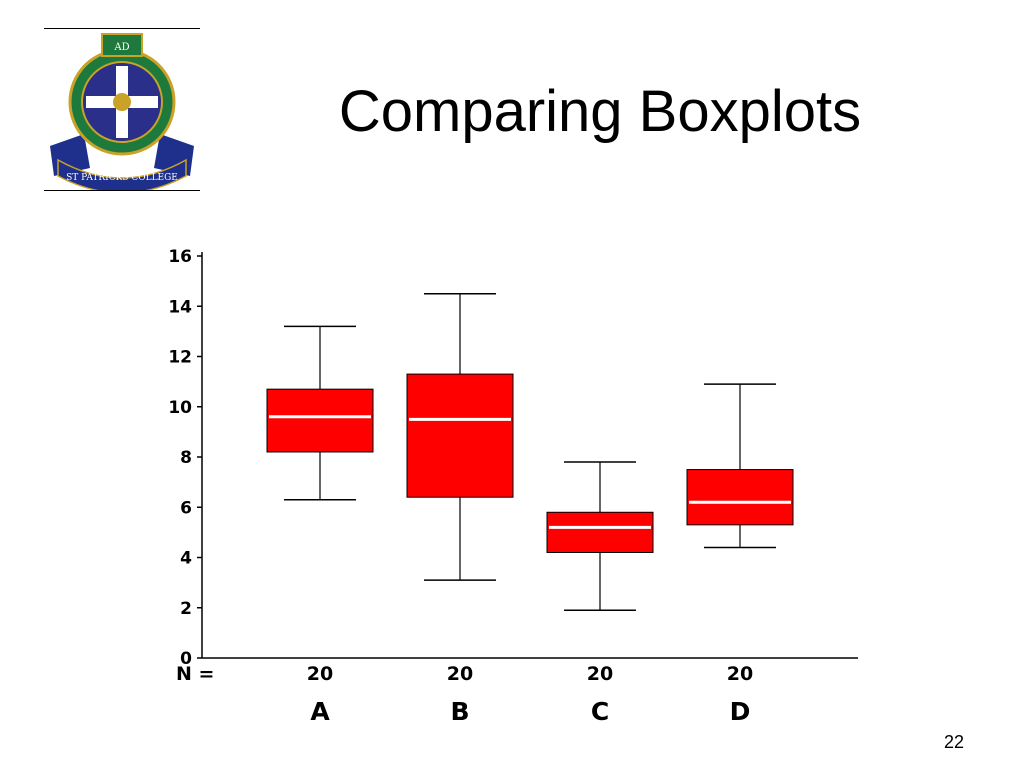 Image resolution: width=1024 pixels, height=768 pixels. I want to click on slide-number: 22, so click(953, 742).